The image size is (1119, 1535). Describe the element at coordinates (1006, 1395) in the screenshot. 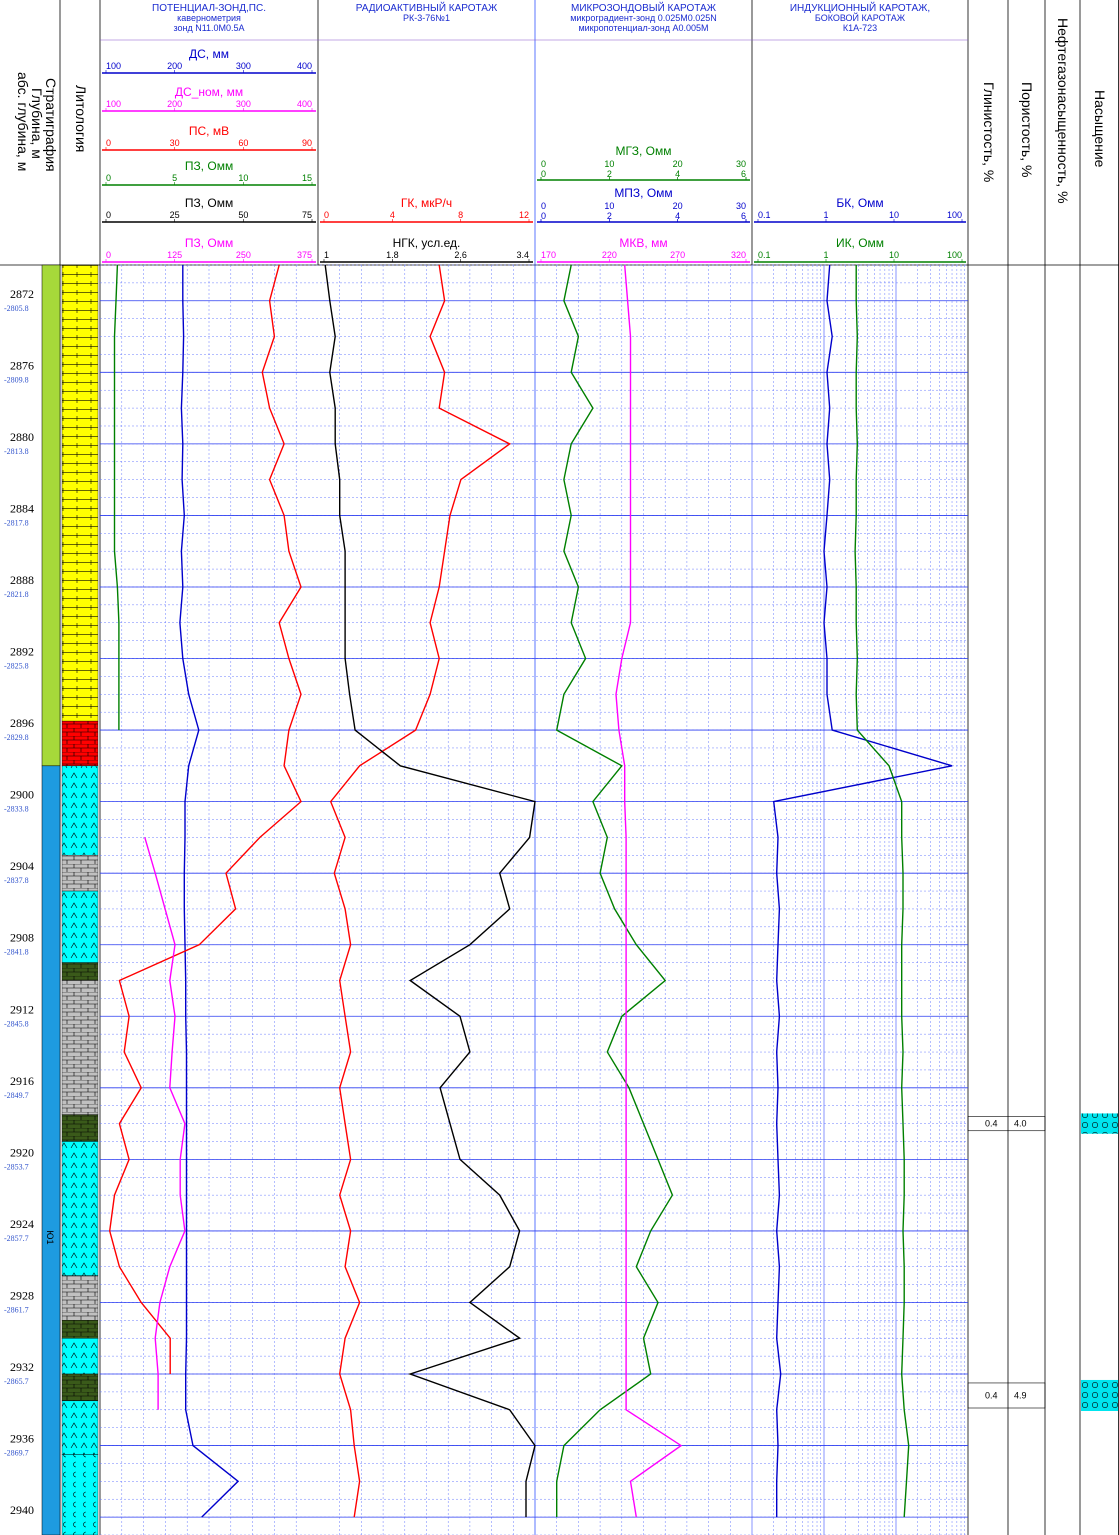

I see `result-row` at that location.